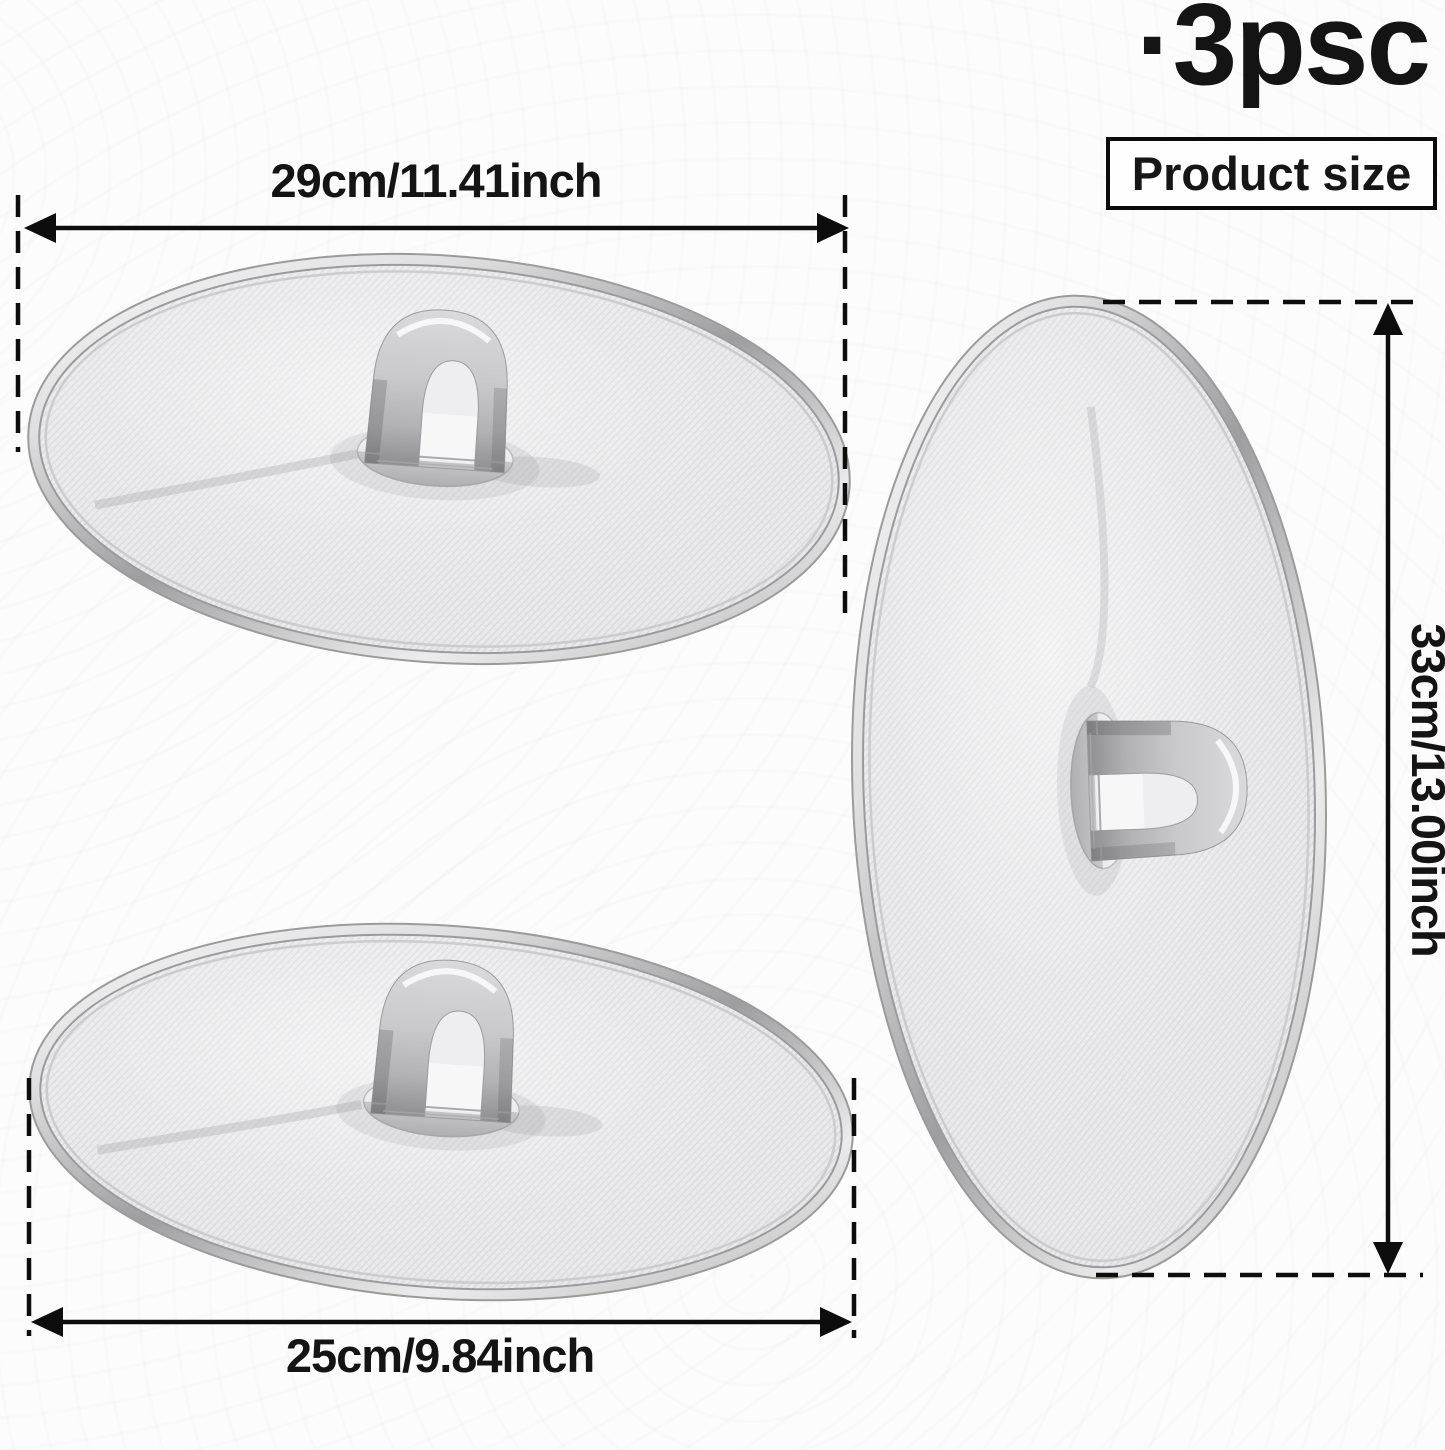 Image resolution: width=1445 pixels, height=1450 pixels. I want to click on product-size-label: Product size, so click(1271, 173).